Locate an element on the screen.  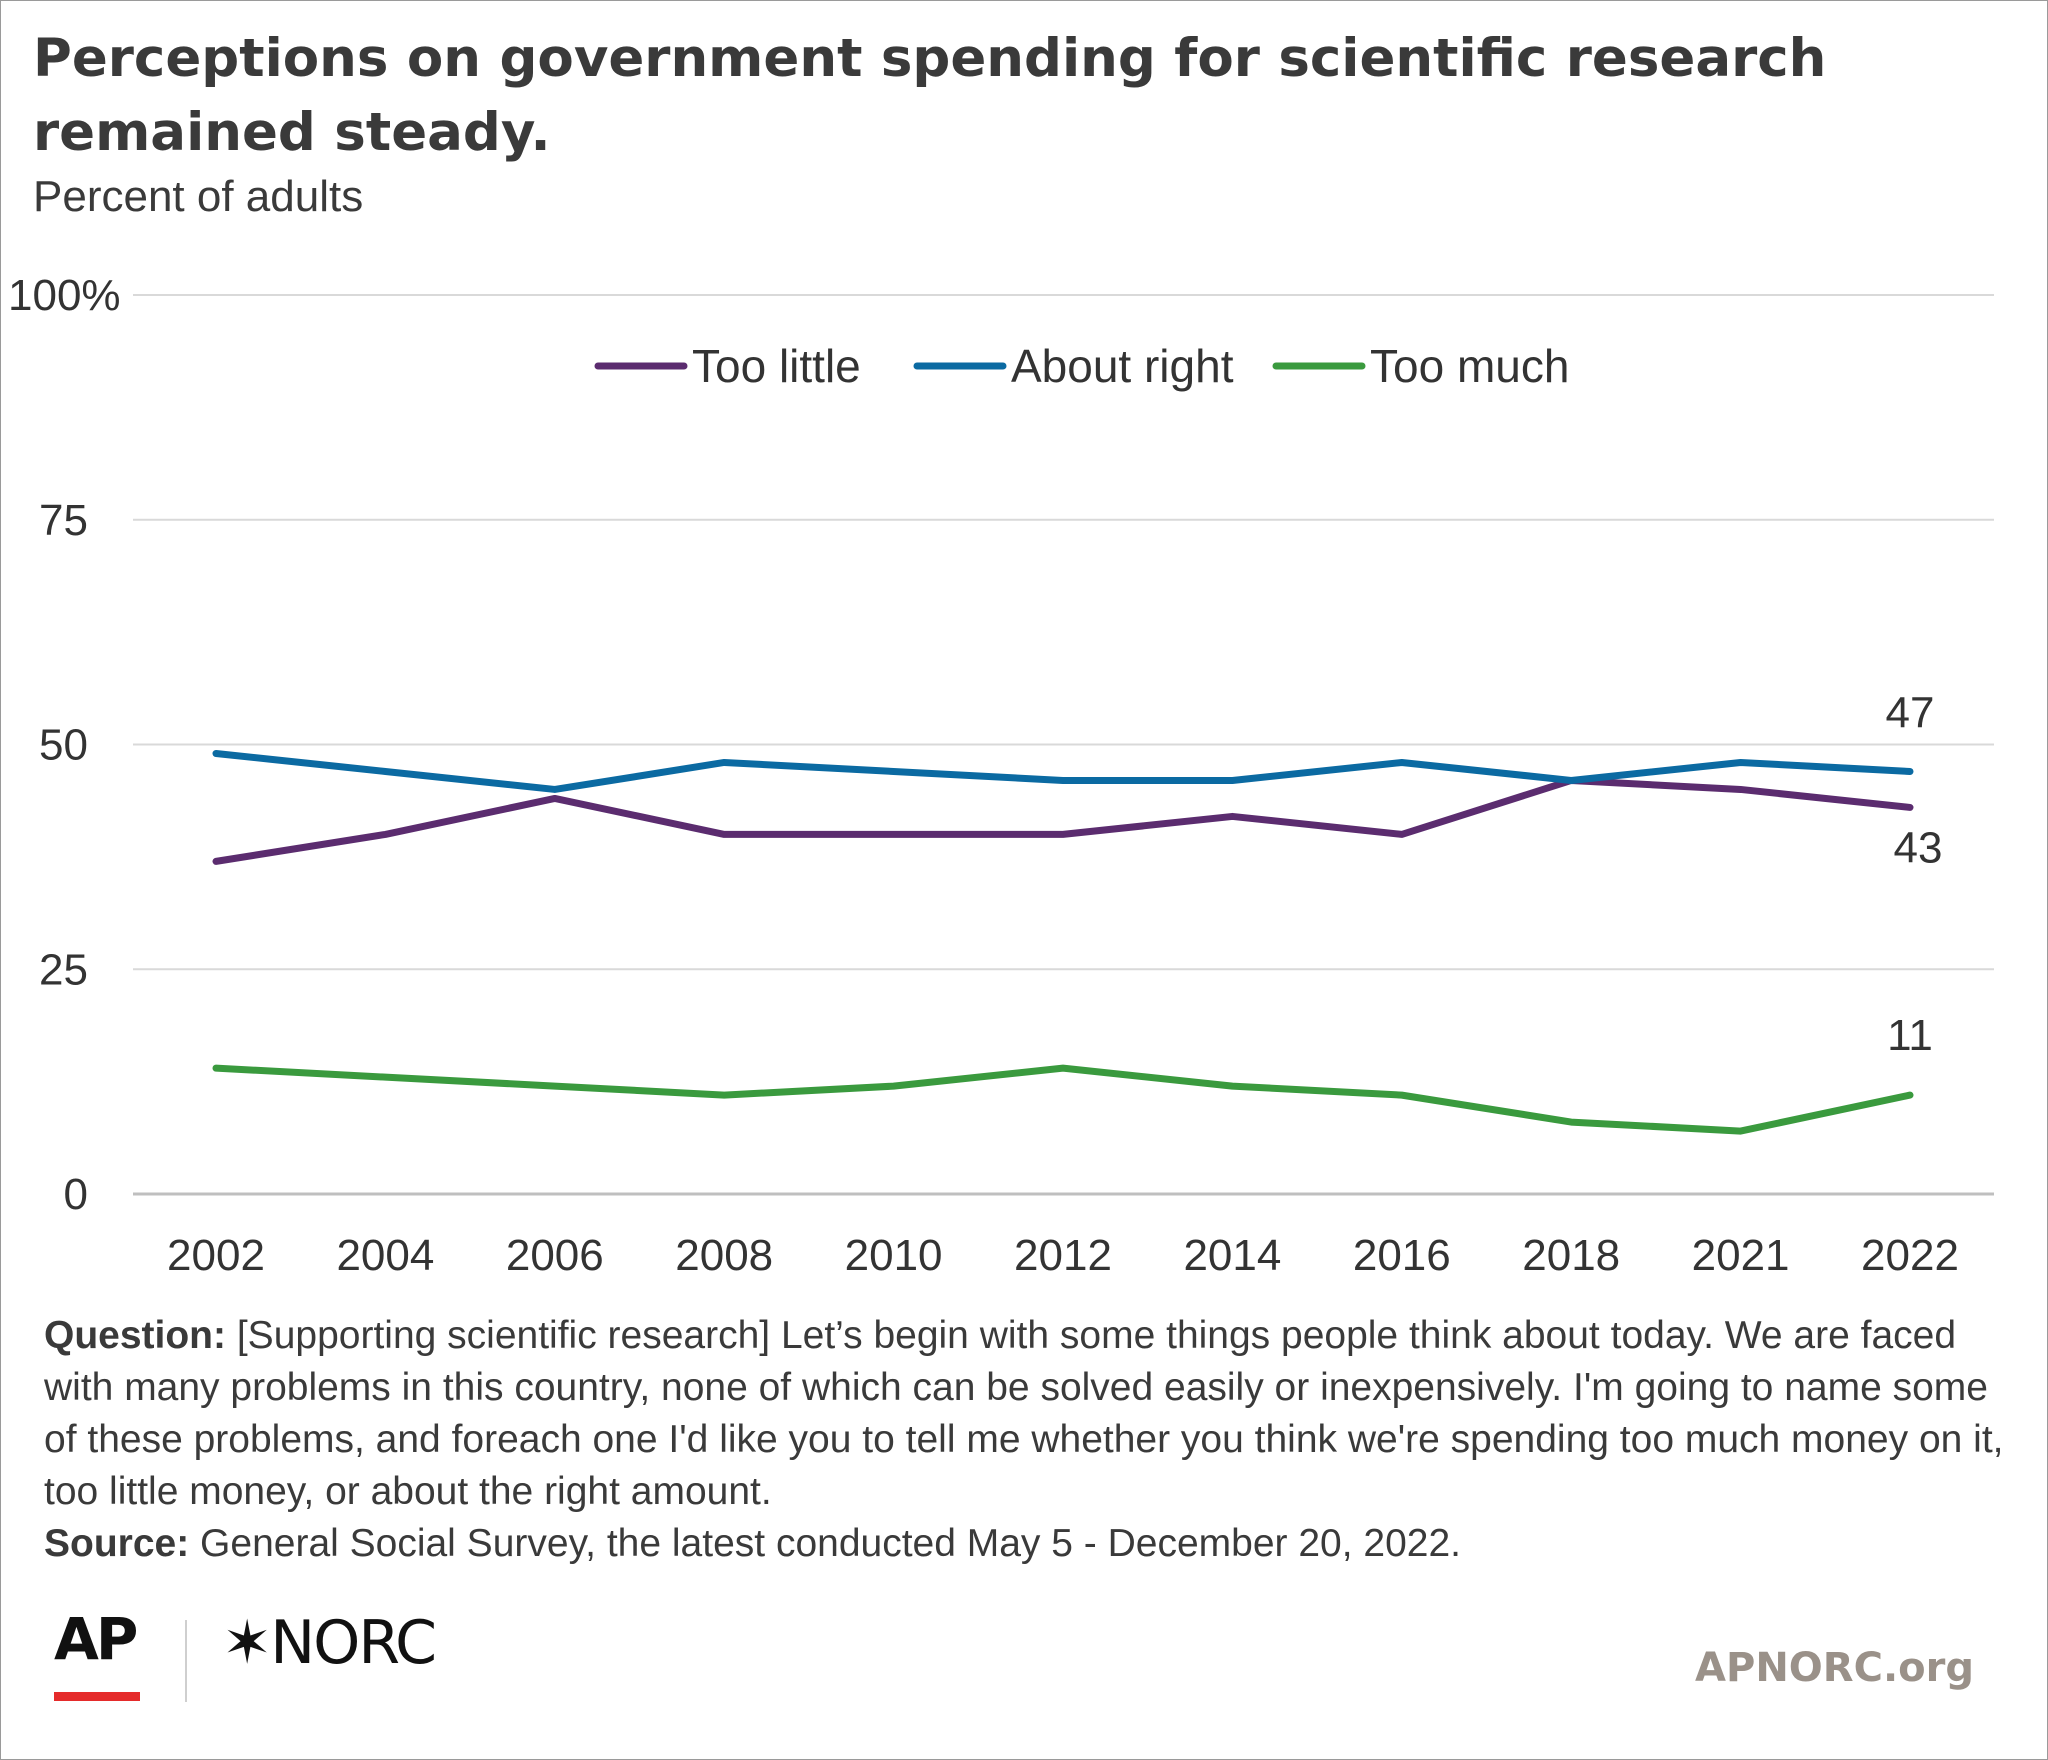
x-tick-label: 2004 is located at coordinates (385, 1255).